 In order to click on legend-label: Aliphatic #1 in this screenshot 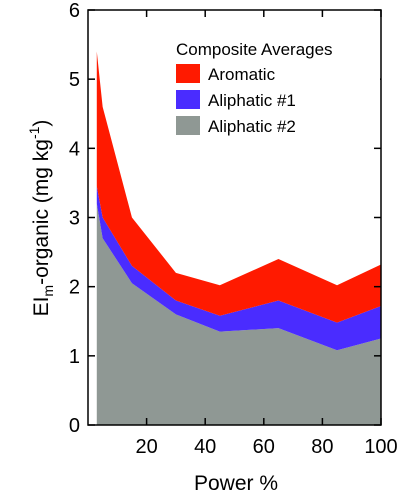, I will do `click(252, 100)`.